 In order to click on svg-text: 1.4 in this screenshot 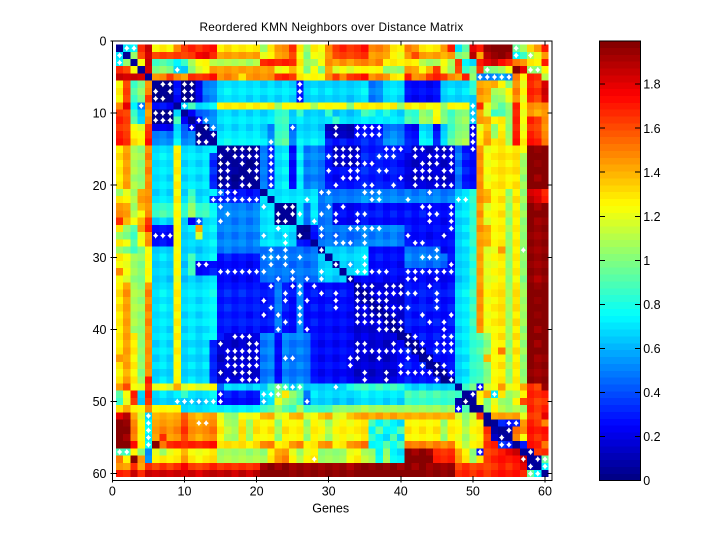, I will do `click(651, 173)`.